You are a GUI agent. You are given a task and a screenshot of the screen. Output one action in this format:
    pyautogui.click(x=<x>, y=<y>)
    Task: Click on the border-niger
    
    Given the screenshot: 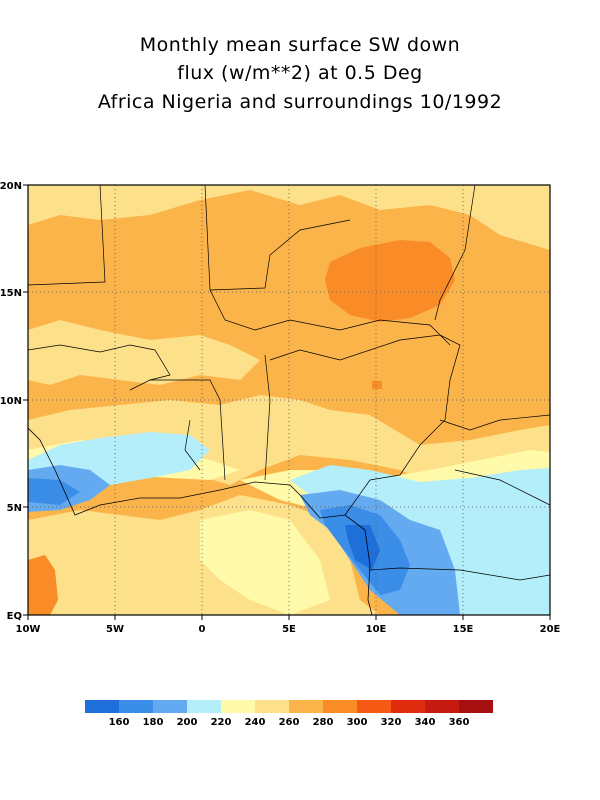 What is the action you would take?
    pyautogui.click(x=330, y=317)
    